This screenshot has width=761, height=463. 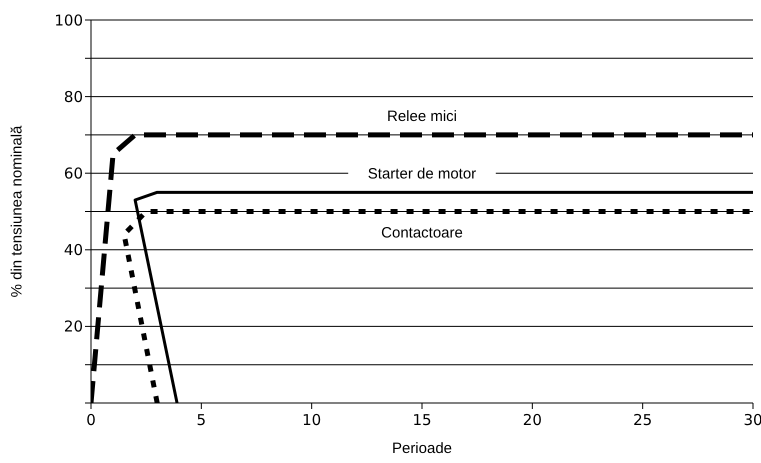 What do you see at coordinates (312, 420) in the screenshot?
I see `x-tick-label: 10` at bounding box center [312, 420].